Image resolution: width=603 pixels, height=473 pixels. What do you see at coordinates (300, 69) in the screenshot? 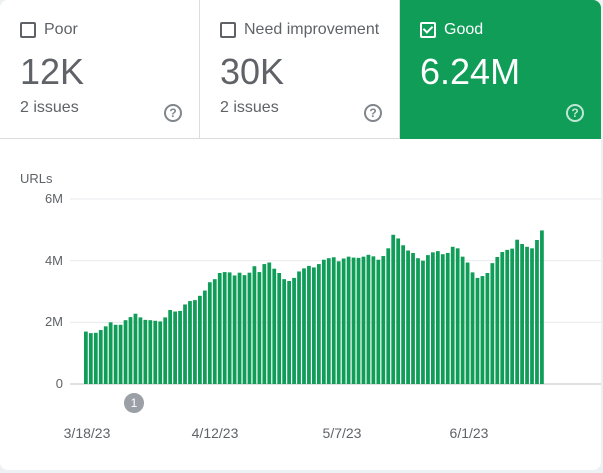
I see `tile-need-improvement: Need improvement 30K 2 issues ?` at bounding box center [300, 69].